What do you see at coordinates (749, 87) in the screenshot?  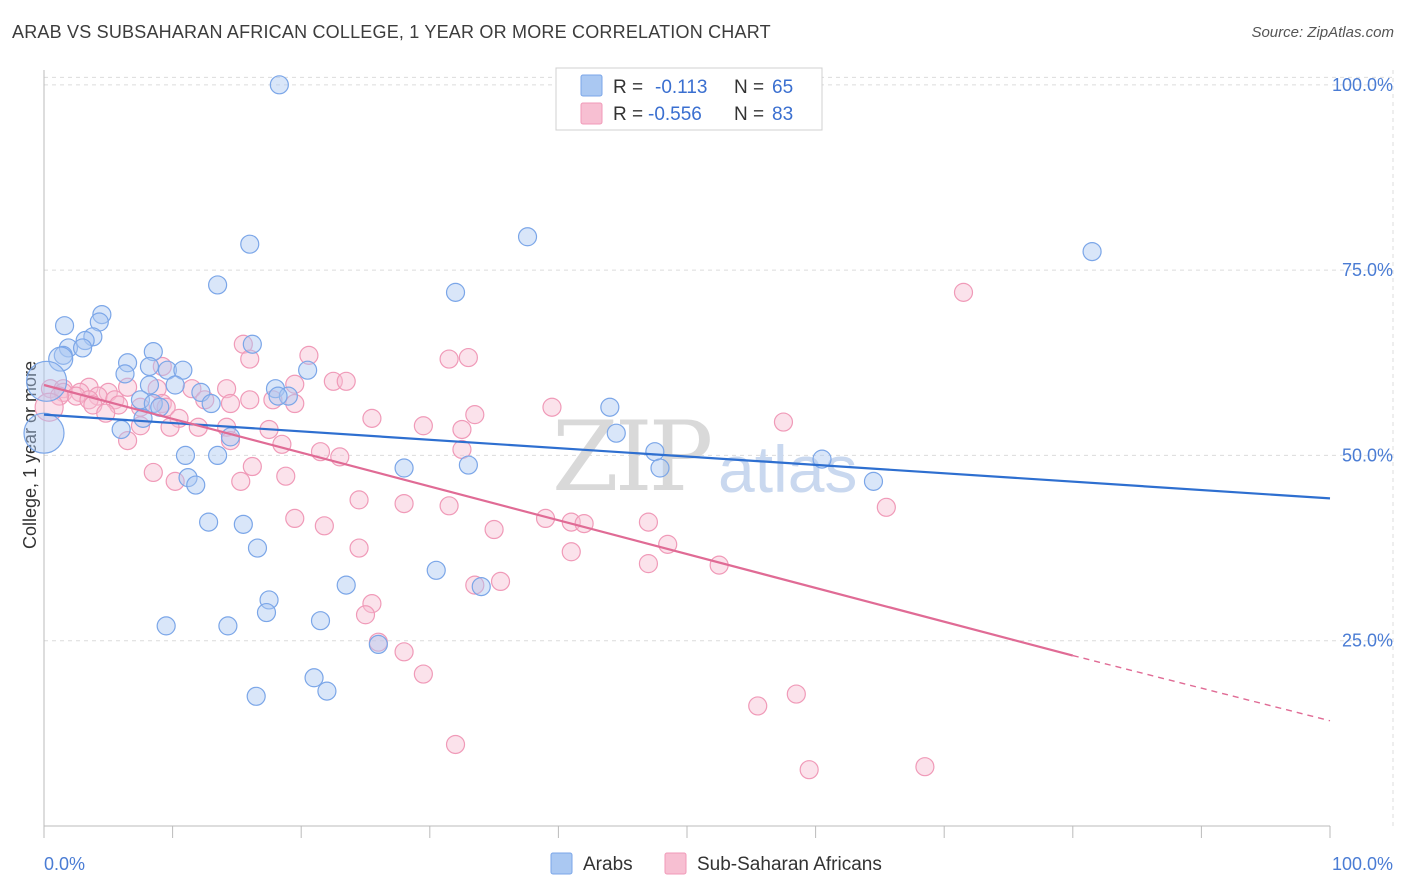 I see `legend-n-label-1: N =` at bounding box center [749, 87].